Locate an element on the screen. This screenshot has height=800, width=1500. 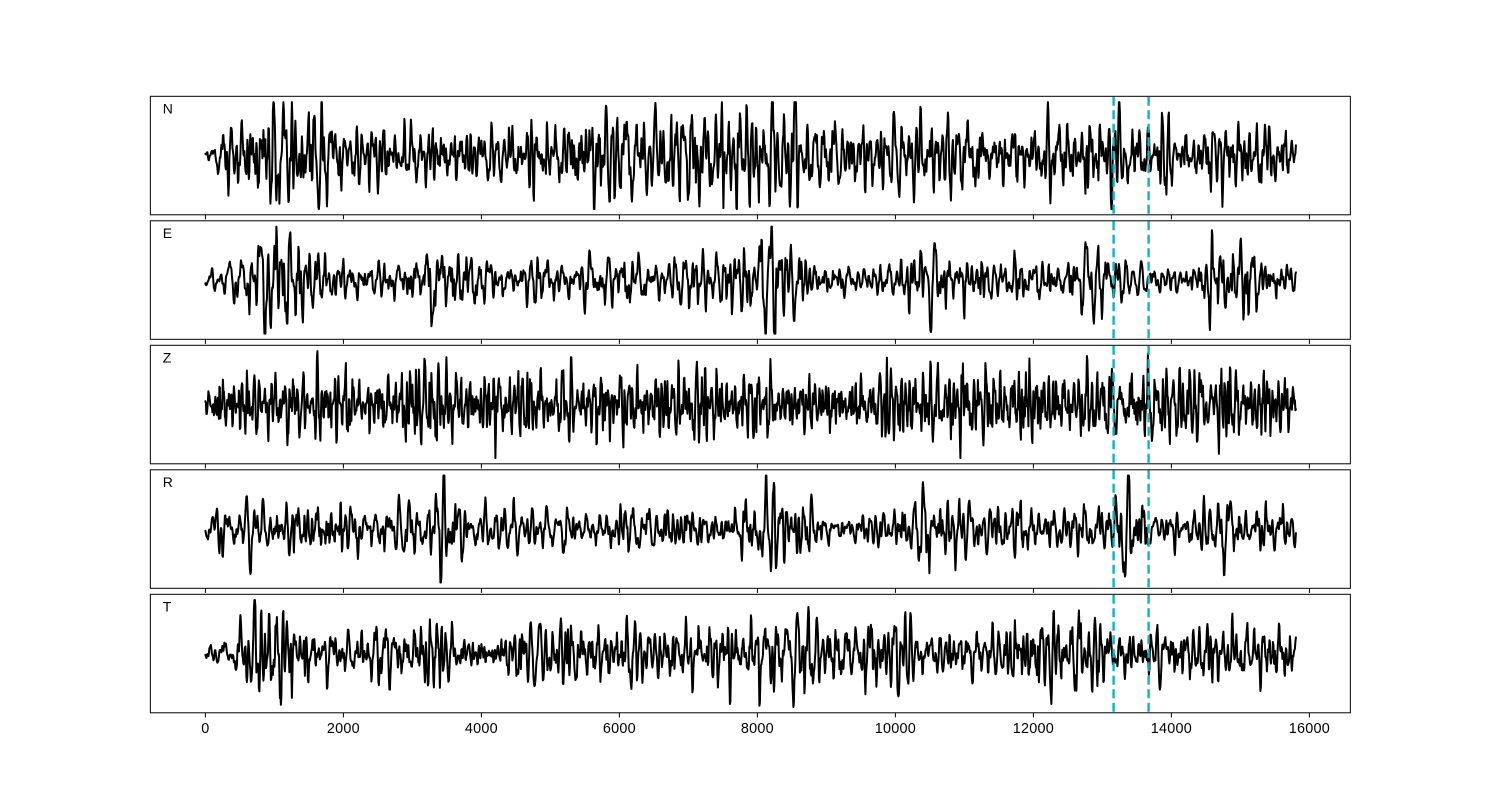
svg-text: 14000 is located at coordinates (1171, 729).